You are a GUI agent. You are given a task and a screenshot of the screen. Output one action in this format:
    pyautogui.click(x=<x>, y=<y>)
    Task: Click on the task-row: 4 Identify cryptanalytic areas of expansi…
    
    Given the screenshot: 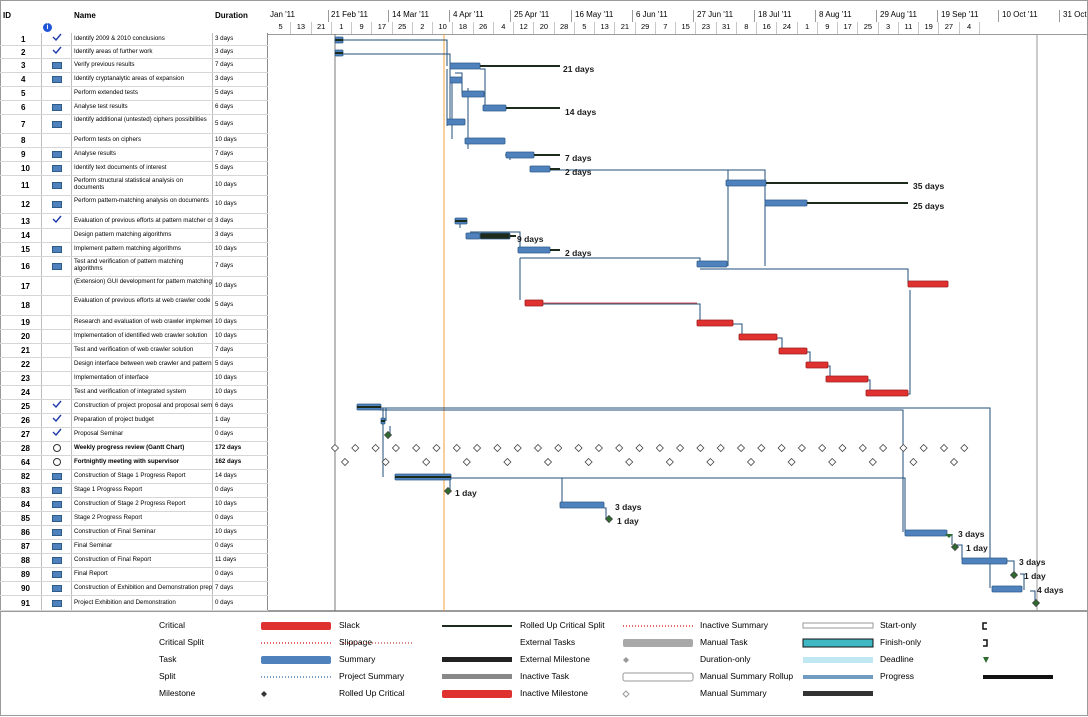 What is the action you would take?
    pyautogui.click(x=134, y=80)
    